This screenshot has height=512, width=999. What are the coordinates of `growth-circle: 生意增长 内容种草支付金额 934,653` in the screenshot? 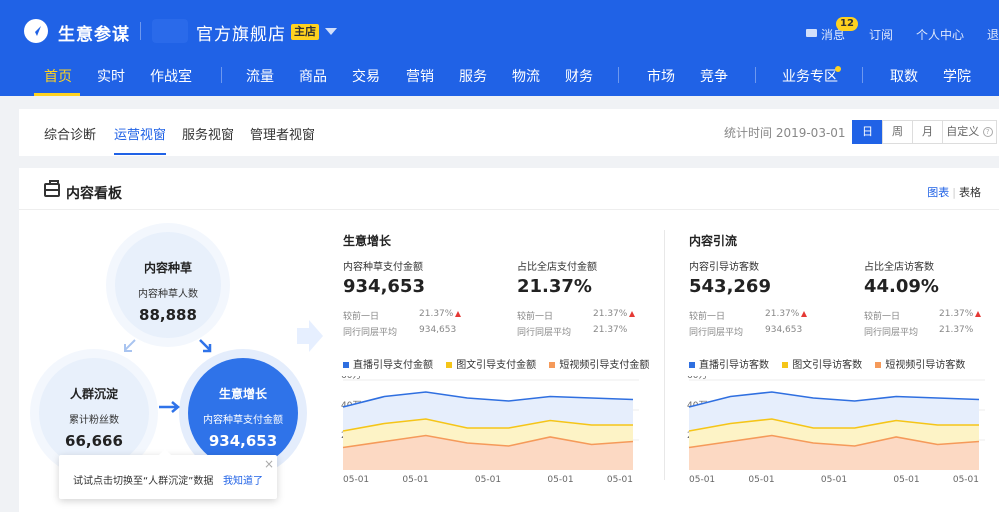 It's located at (243, 413).